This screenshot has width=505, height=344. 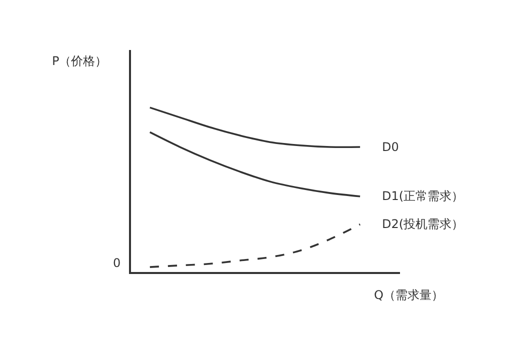 I want to click on x-axis-title: Q（需求量）, so click(x=409, y=295).